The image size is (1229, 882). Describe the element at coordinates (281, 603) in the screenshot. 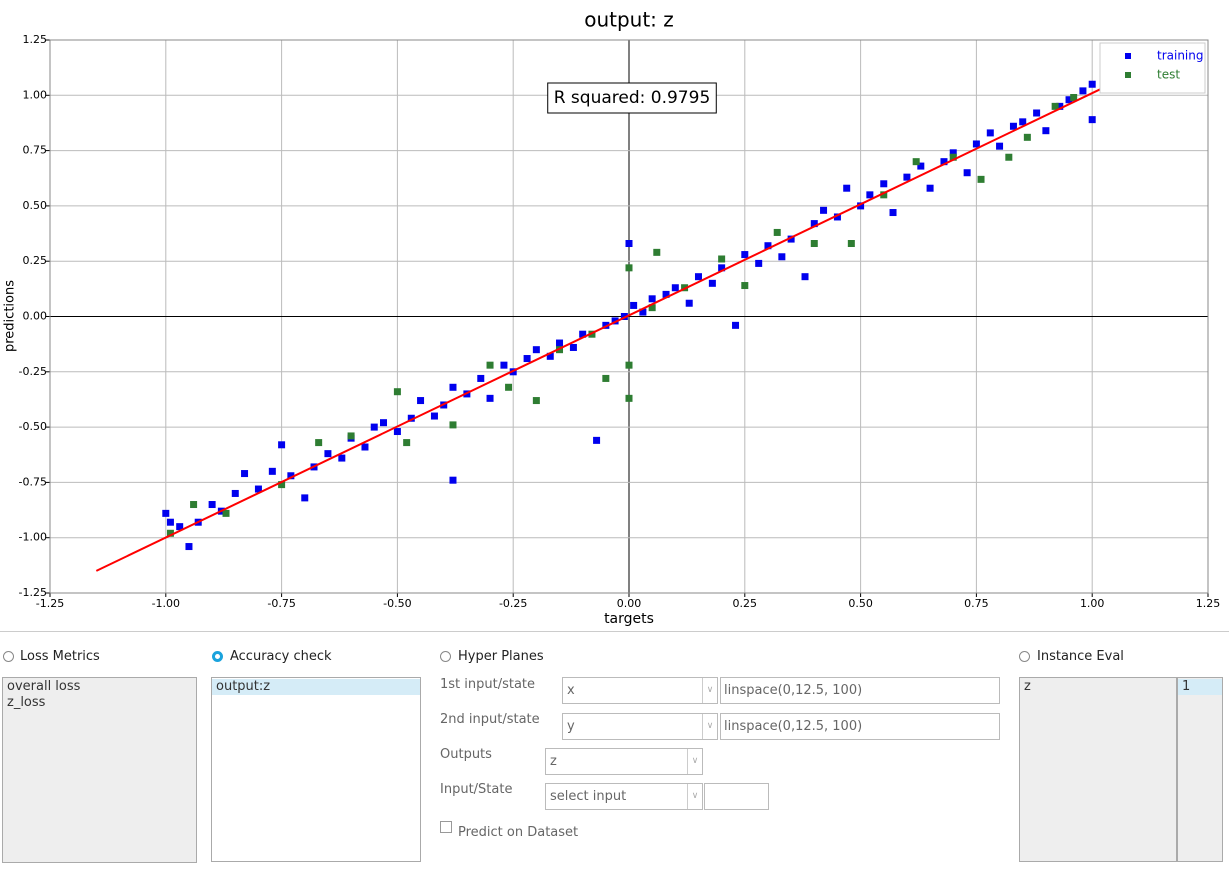

I see `x-tick-label: -0.75` at that location.